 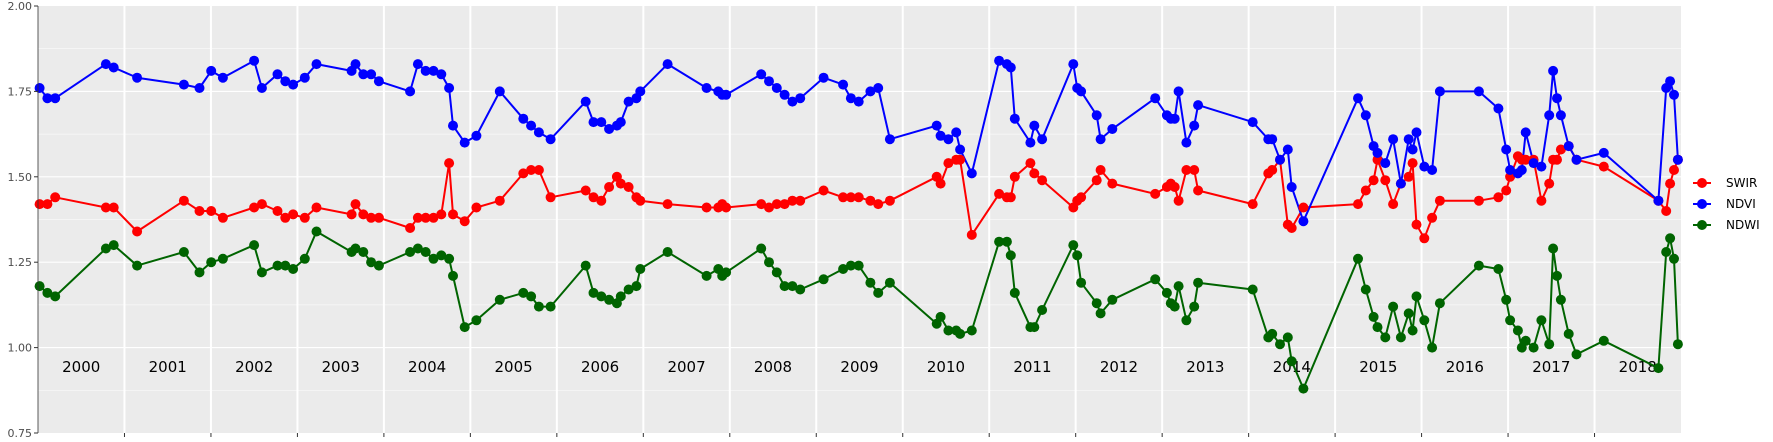 I want to click on legend-label-ndwi: NDWI, so click(x=1743, y=225).